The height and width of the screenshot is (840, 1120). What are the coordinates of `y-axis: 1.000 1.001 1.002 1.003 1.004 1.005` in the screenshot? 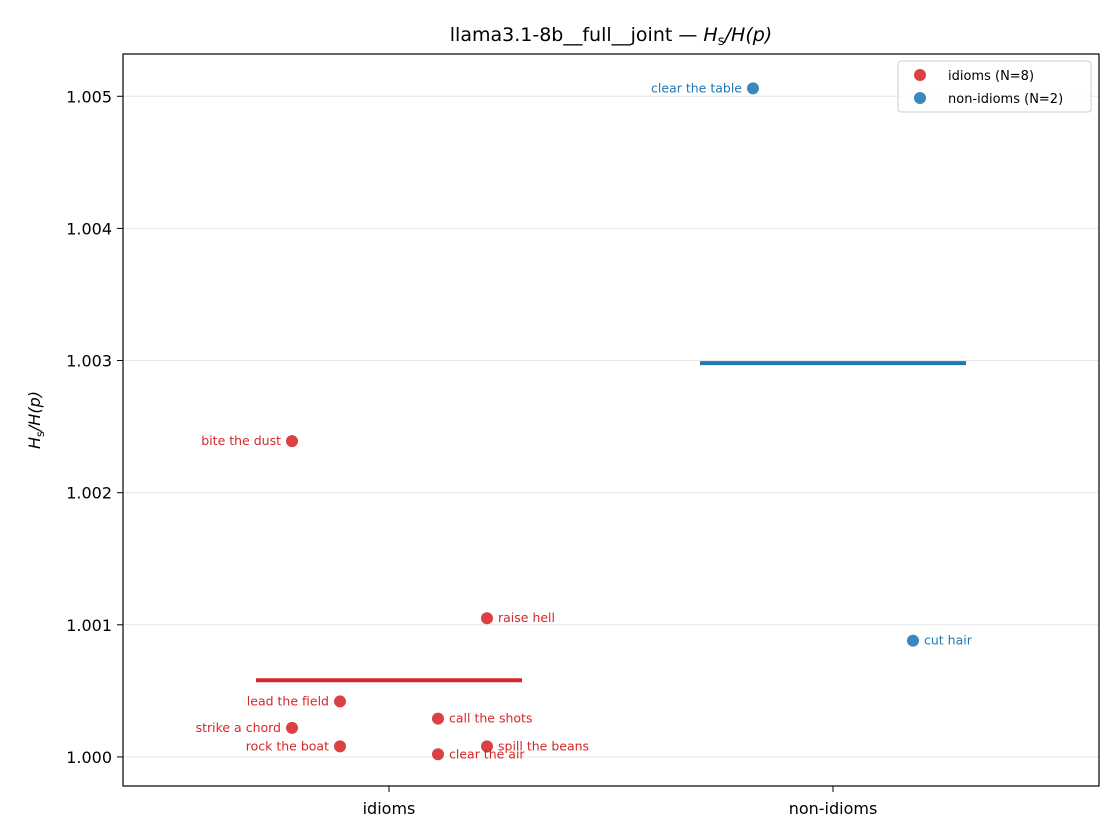 It's located at (94, 427).